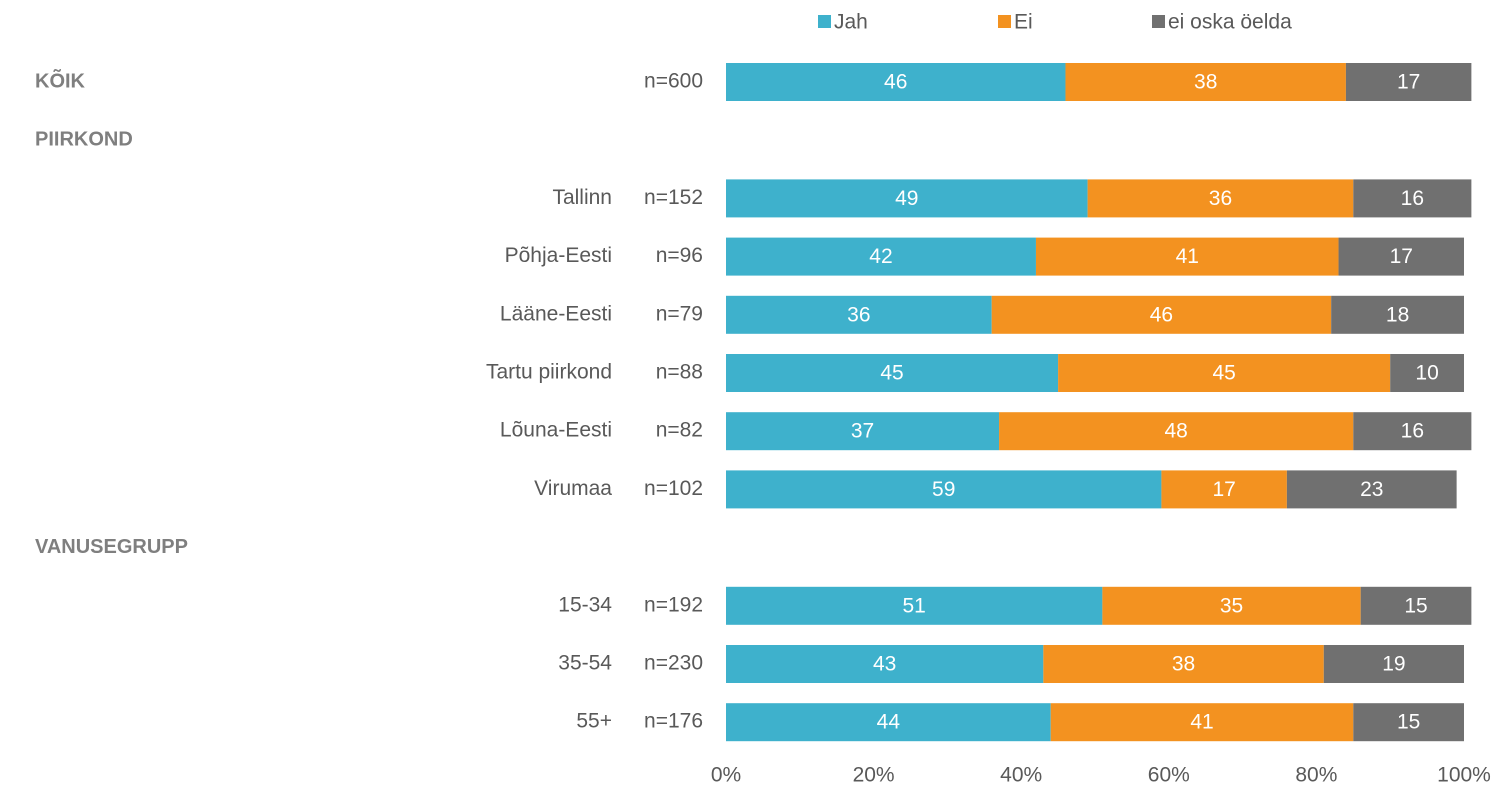 The height and width of the screenshot is (796, 1501). What do you see at coordinates (556, 430) in the screenshot?
I see `category-label: Lõuna-Eesti` at bounding box center [556, 430].